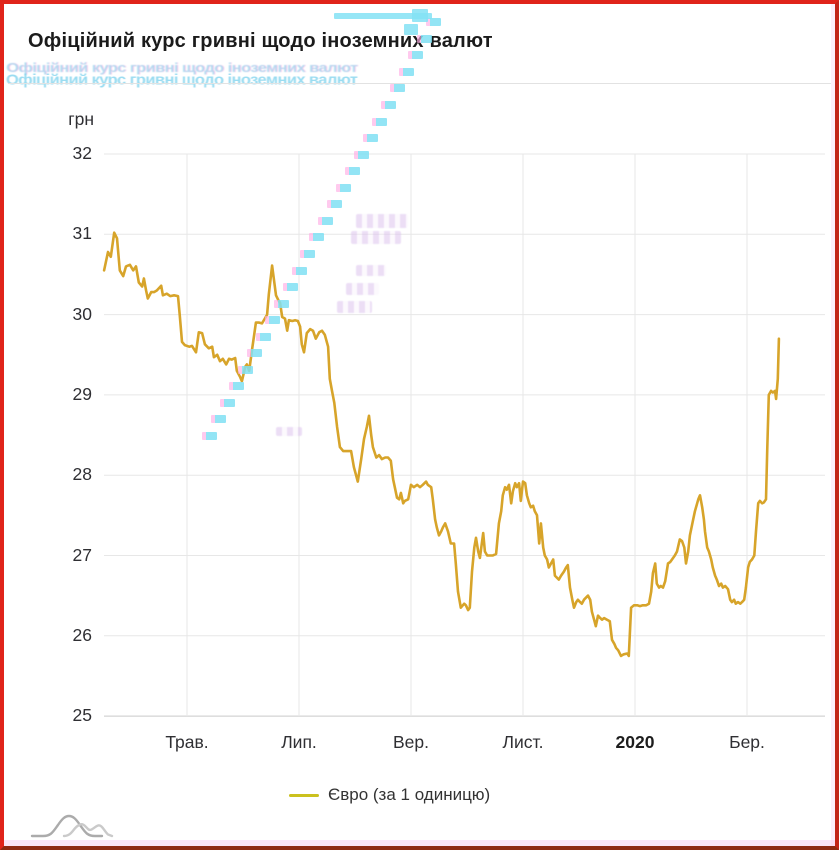 The height and width of the screenshot is (854, 839). I want to click on waves-logo-icon, so click(72, 826).